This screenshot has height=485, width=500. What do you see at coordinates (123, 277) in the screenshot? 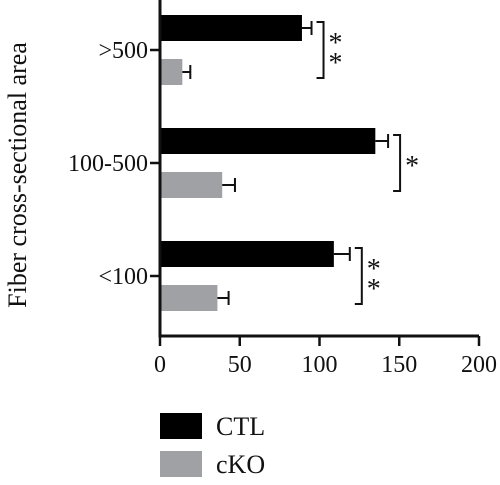
I see `category-label: <100` at bounding box center [123, 277].